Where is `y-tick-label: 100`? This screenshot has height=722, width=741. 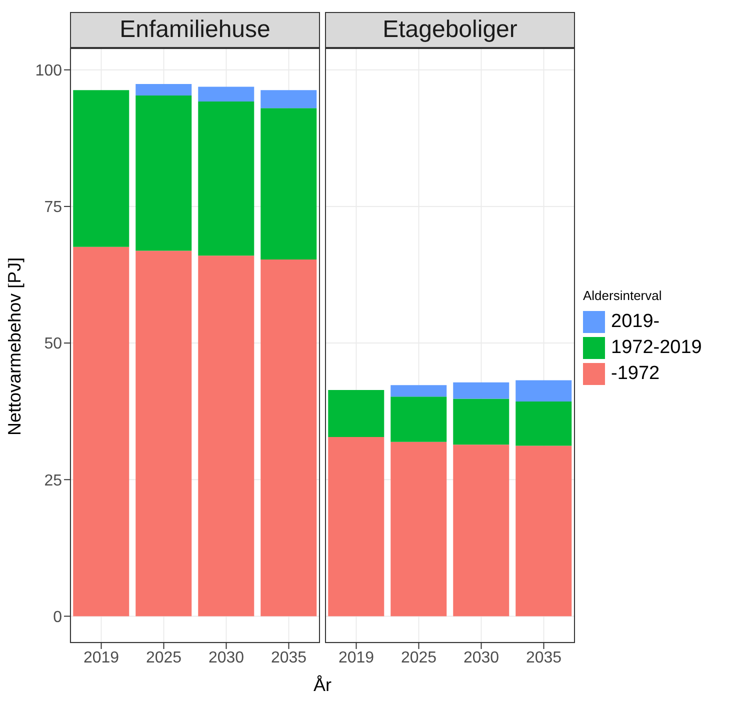
y-tick-label: 100 is located at coordinates (48, 71).